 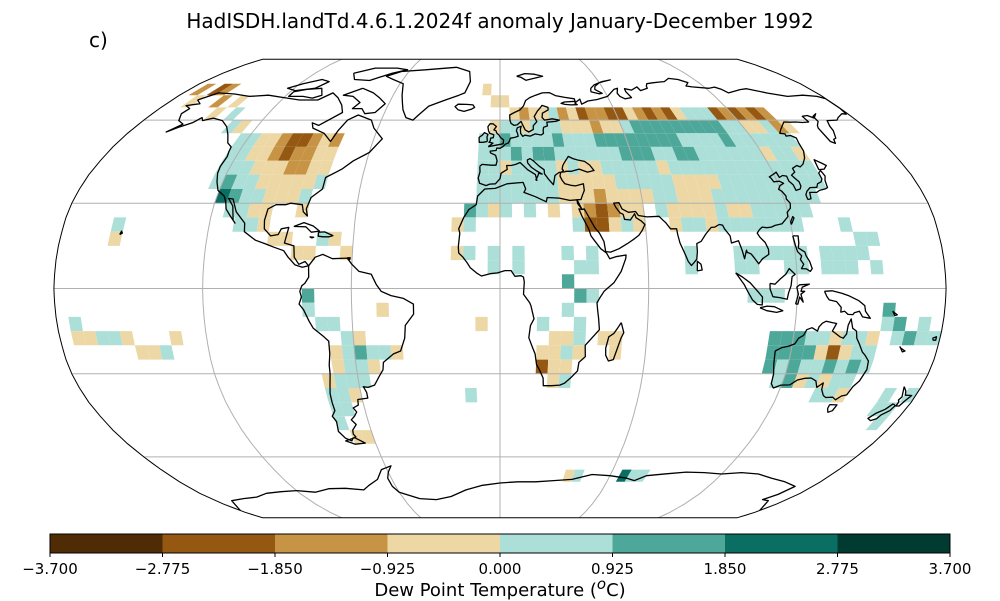 What do you see at coordinates (500, 588) in the screenshot?
I see `colorbar-title: Dew Point Temperature (oC)` at bounding box center [500, 588].